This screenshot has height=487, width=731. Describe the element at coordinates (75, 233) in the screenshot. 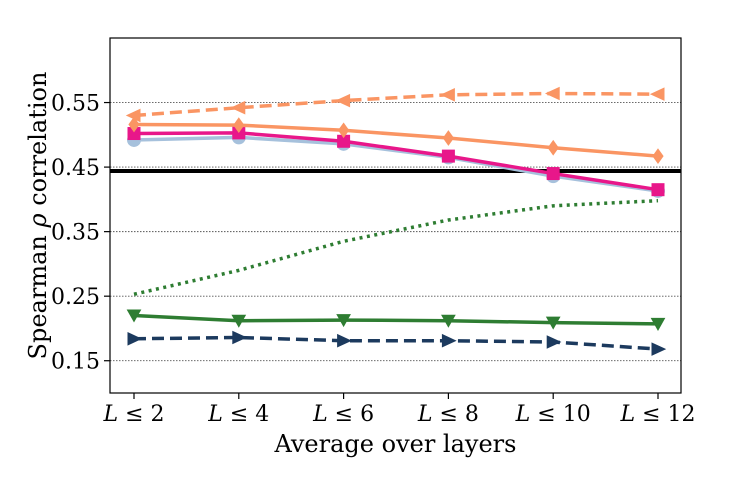

I see `y-tick-label: 0.35` at that location.